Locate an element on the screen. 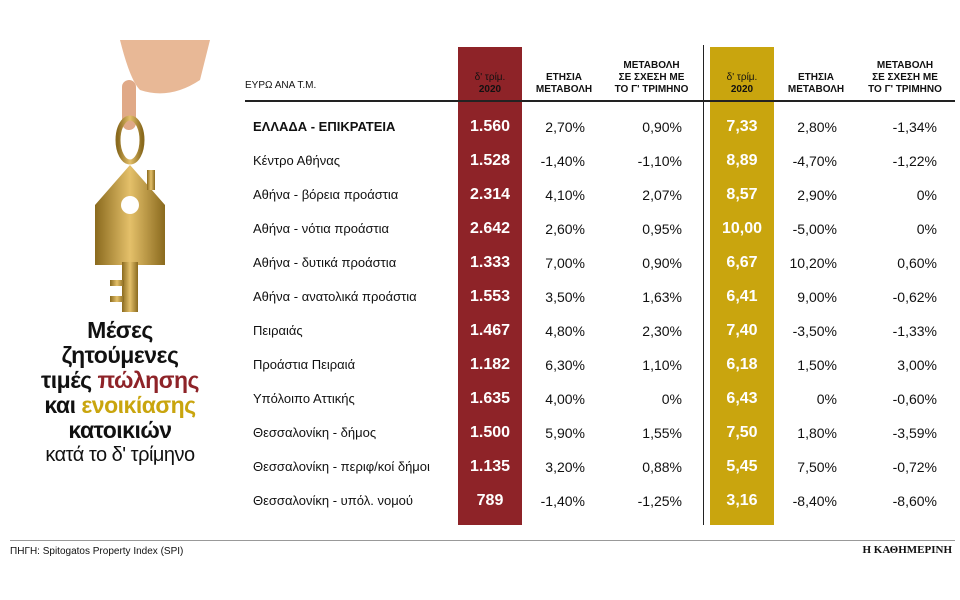 This screenshot has width=960, height=600. title-part: τιμές is located at coordinates (69, 380).